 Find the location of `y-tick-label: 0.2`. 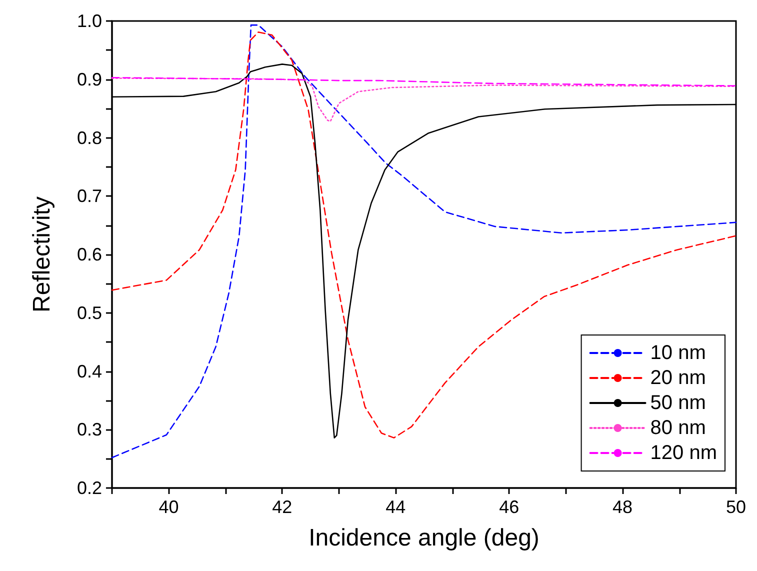

y-tick-label: 0.2 is located at coordinates (89, 488).